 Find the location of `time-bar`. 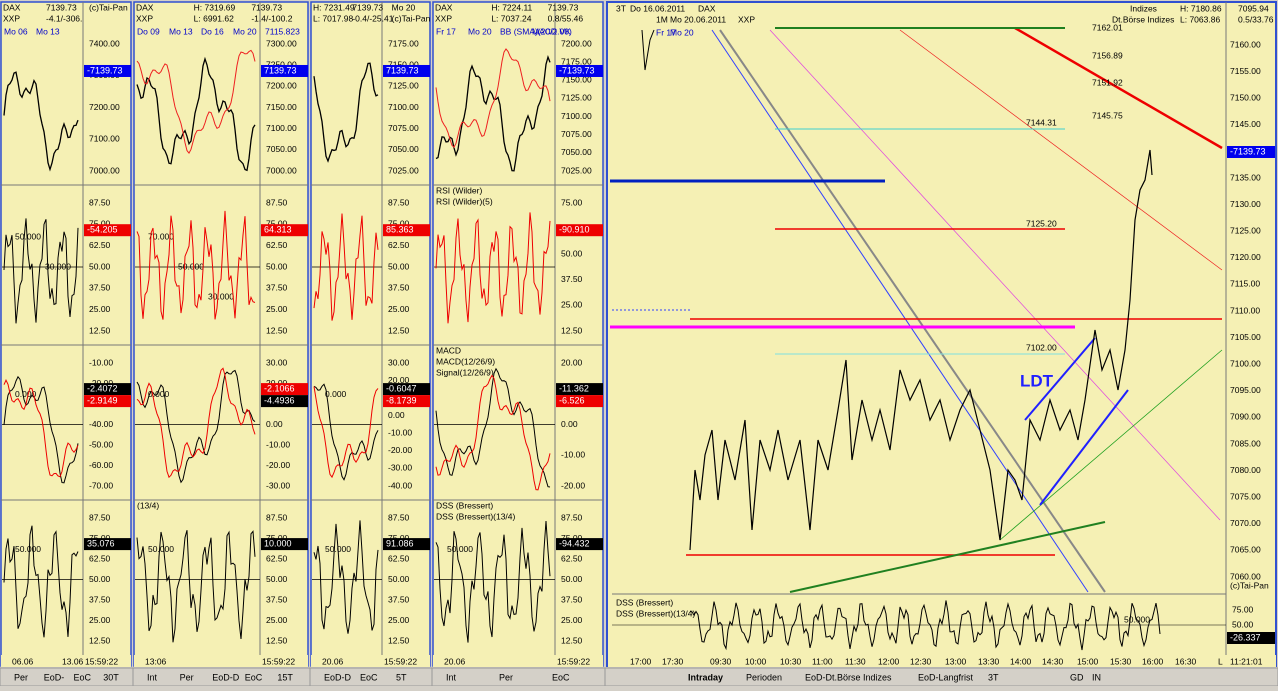

time-bar is located at coordinates (518, 661).